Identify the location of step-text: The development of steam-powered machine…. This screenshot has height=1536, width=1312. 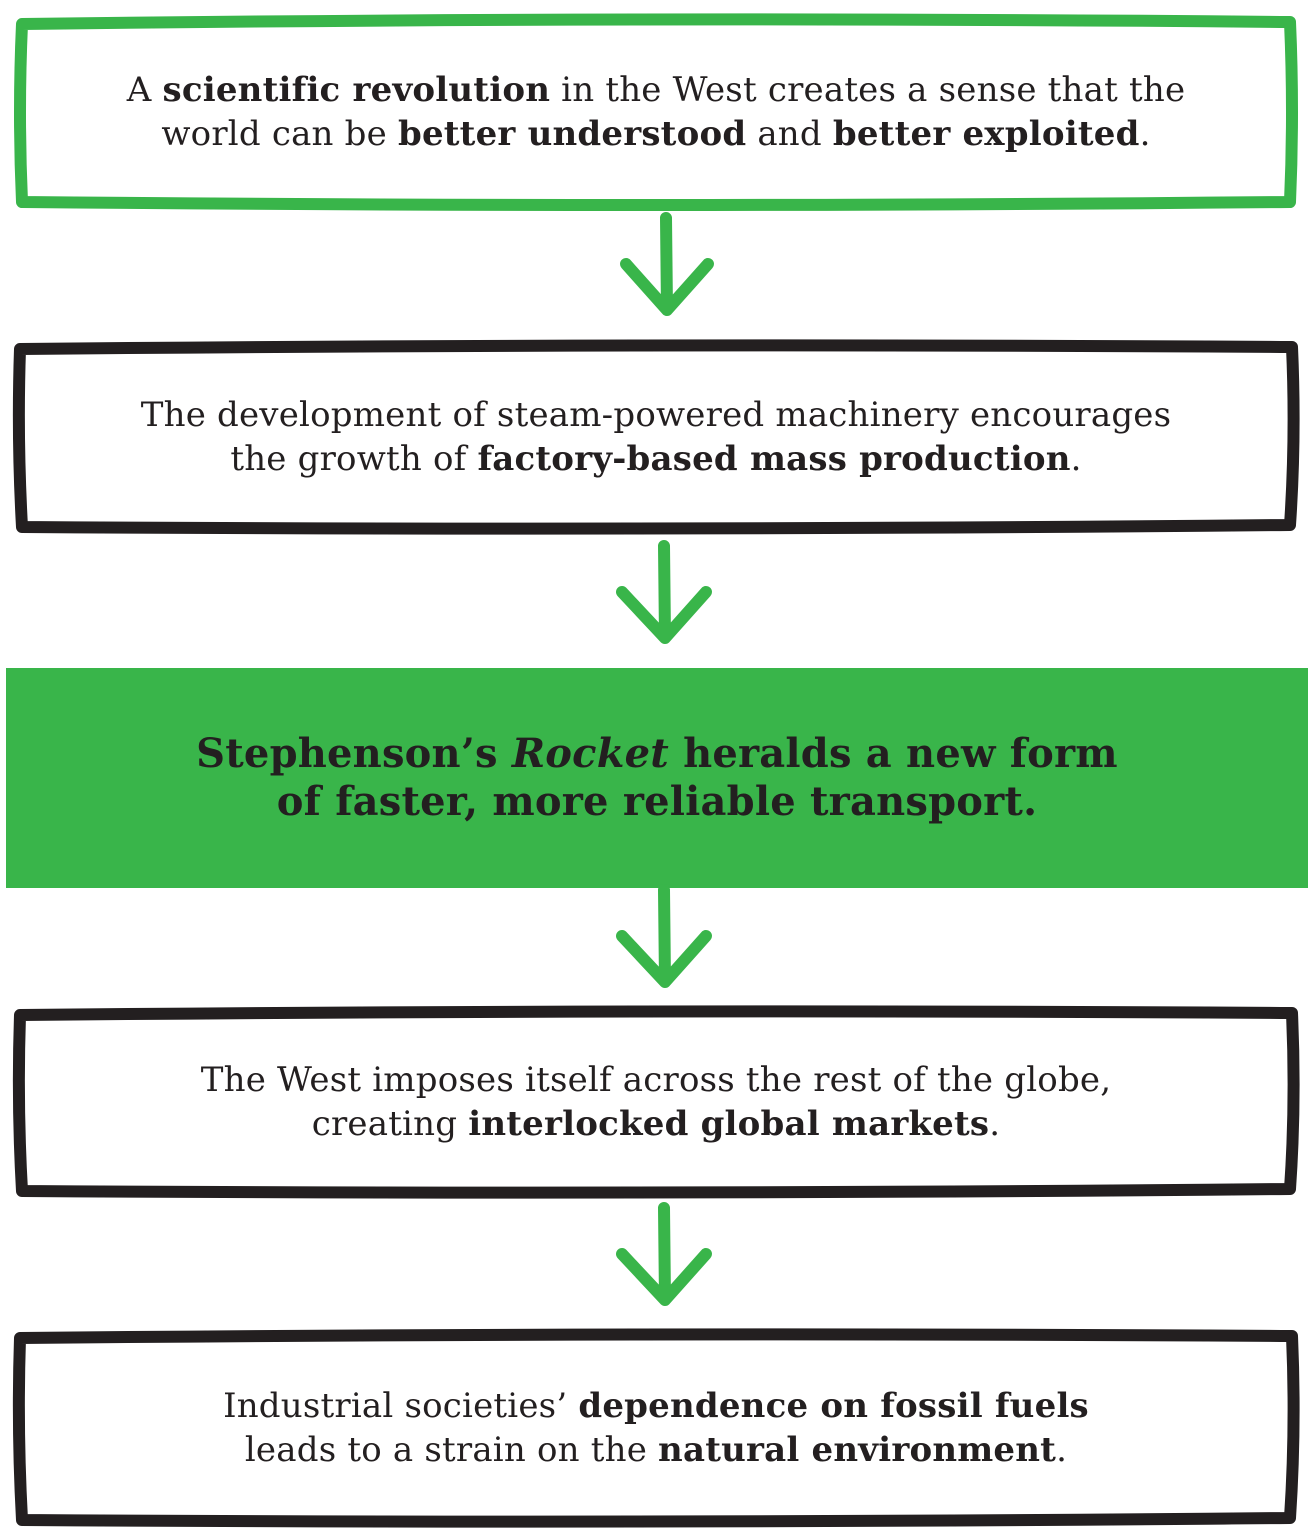
(656, 437).